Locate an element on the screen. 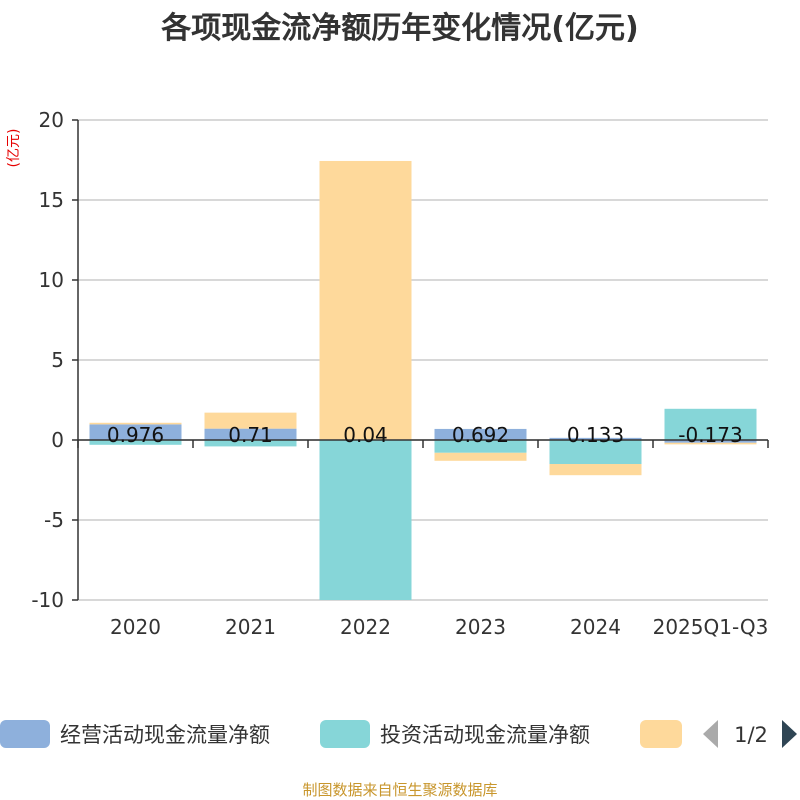  legend-label-operating: 经营活动现金流量净额 is located at coordinates (165, 735).